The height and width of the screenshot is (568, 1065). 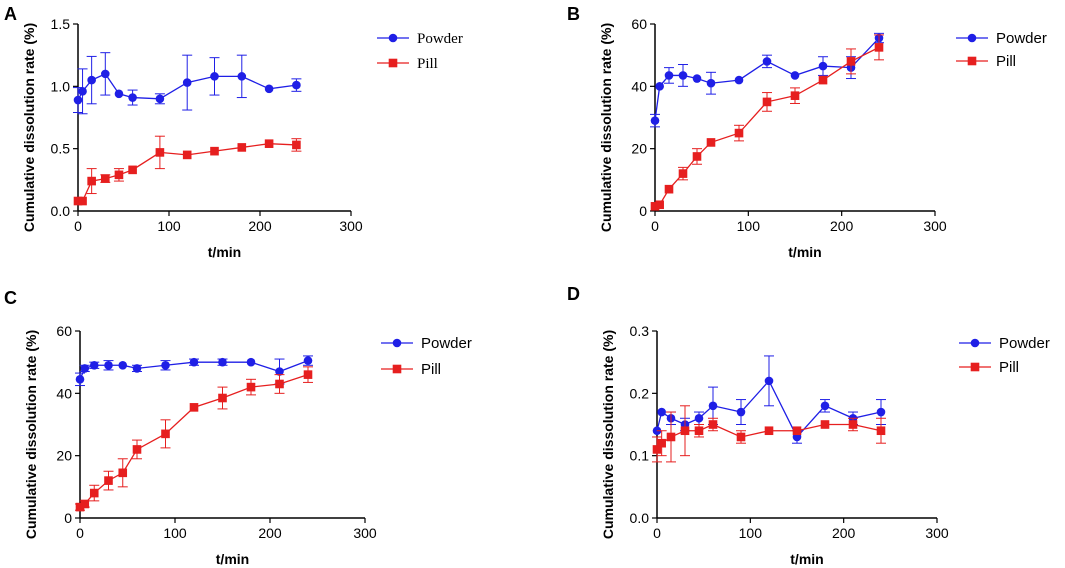 What do you see at coordinates (61, 211) in the screenshot?
I see `y-tick-label: 0.0` at bounding box center [61, 211].